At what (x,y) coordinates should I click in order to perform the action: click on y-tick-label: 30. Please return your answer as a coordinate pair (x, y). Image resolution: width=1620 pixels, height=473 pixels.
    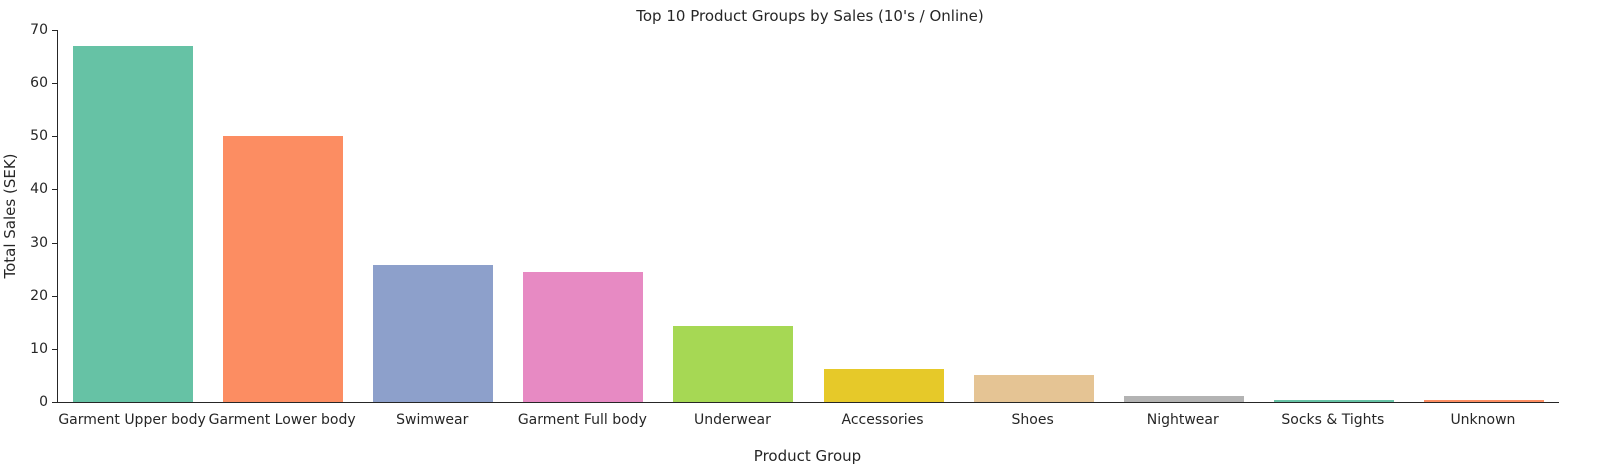
    Looking at the image, I should click on (39, 242).